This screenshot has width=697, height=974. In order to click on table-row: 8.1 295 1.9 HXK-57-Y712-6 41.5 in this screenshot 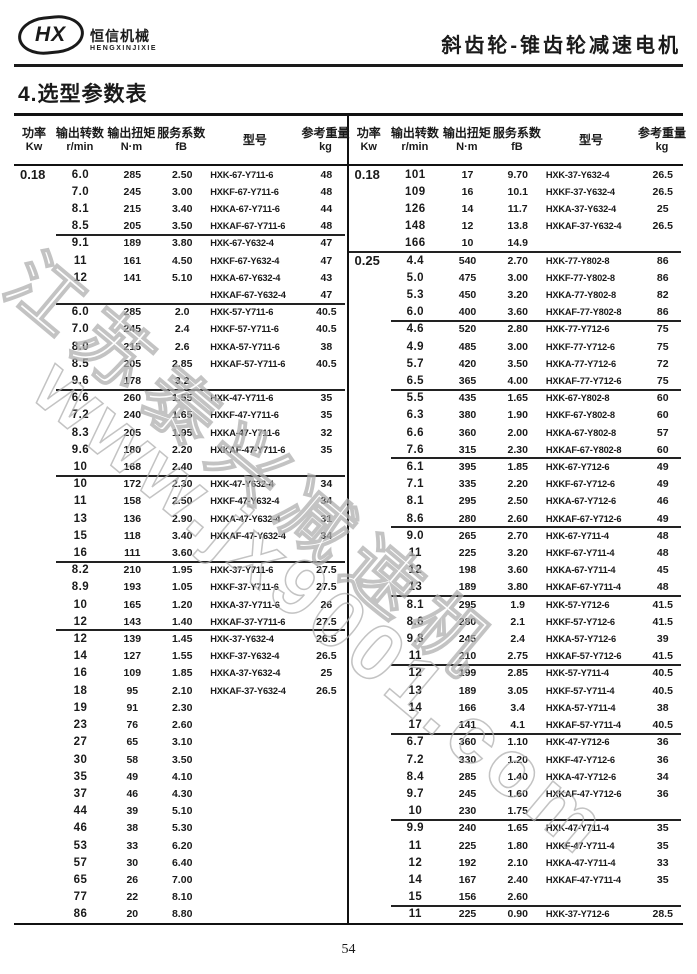, I will do `click(516, 604)`.